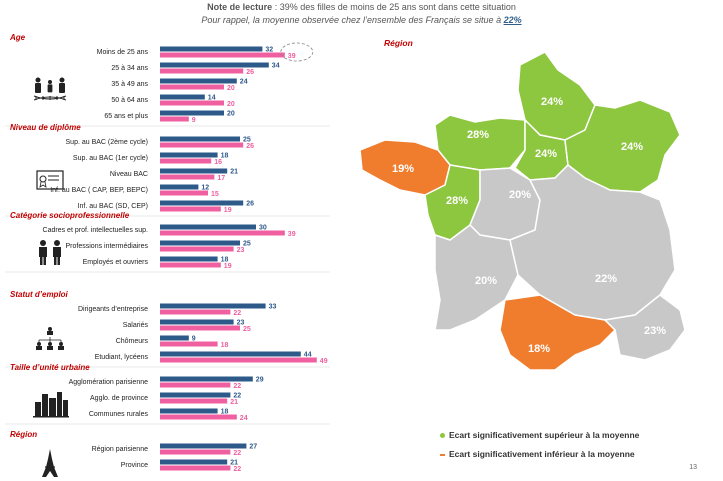 The width and height of the screenshot is (723, 481). I want to click on reading-note-label: Note de lecture, so click(240, 7).